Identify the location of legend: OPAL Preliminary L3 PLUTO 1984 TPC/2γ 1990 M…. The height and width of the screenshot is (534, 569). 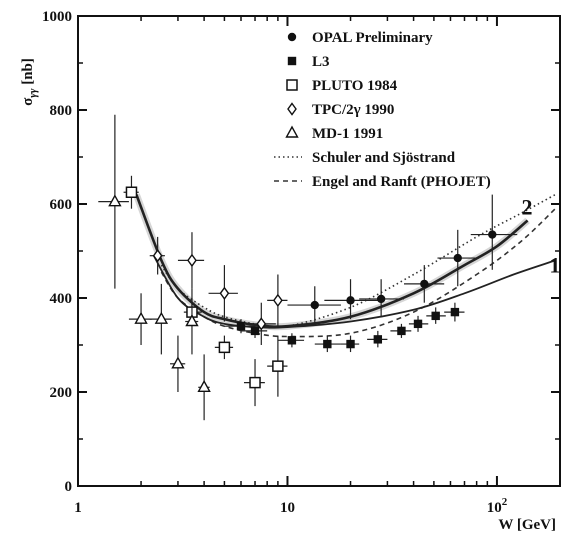
(382, 110).